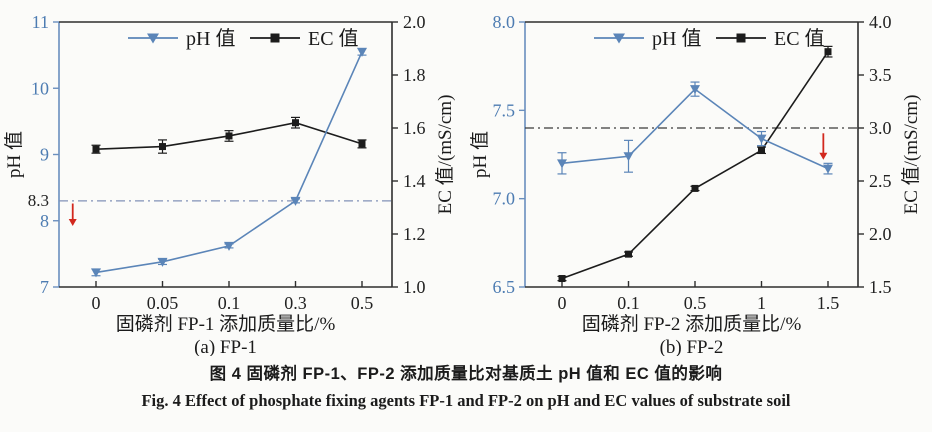 The width and height of the screenshot is (932, 432). What do you see at coordinates (504, 287) in the screenshot?
I see `y-left-tick-label: 6.5` at bounding box center [504, 287].